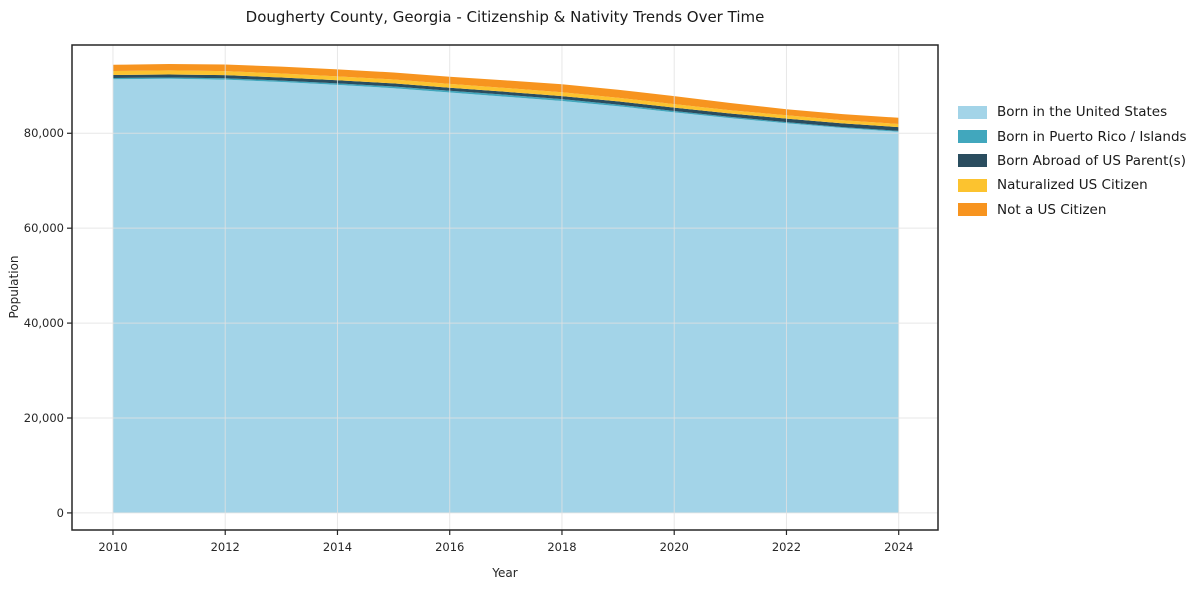 The width and height of the screenshot is (1189, 590). Describe the element at coordinates (113, 547) in the screenshot. I see `x-tick-label: 2010` at that location.